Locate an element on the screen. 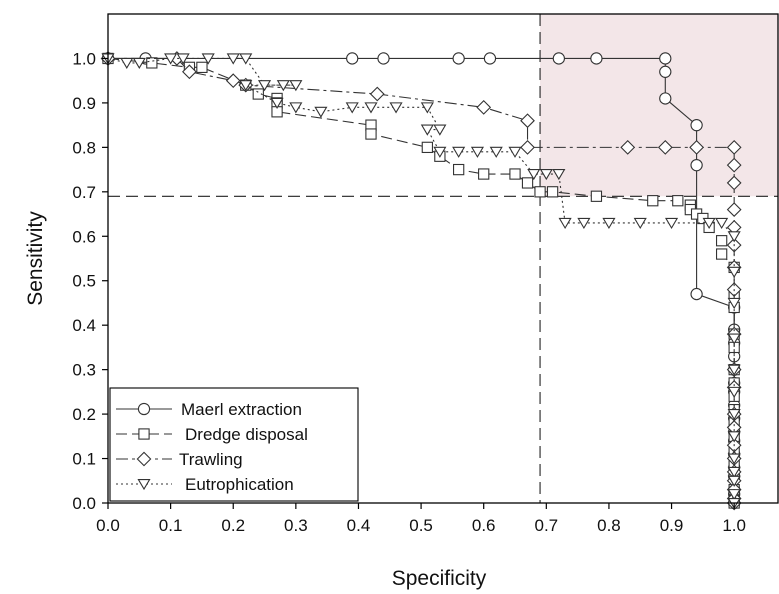 The image size is (779, 594). y-axis: 0.0 0.1 0.2 0.3 0.4 0.5 0.6 0.7 0.8 0.9 1.0 is located at coordinates (90, 281).